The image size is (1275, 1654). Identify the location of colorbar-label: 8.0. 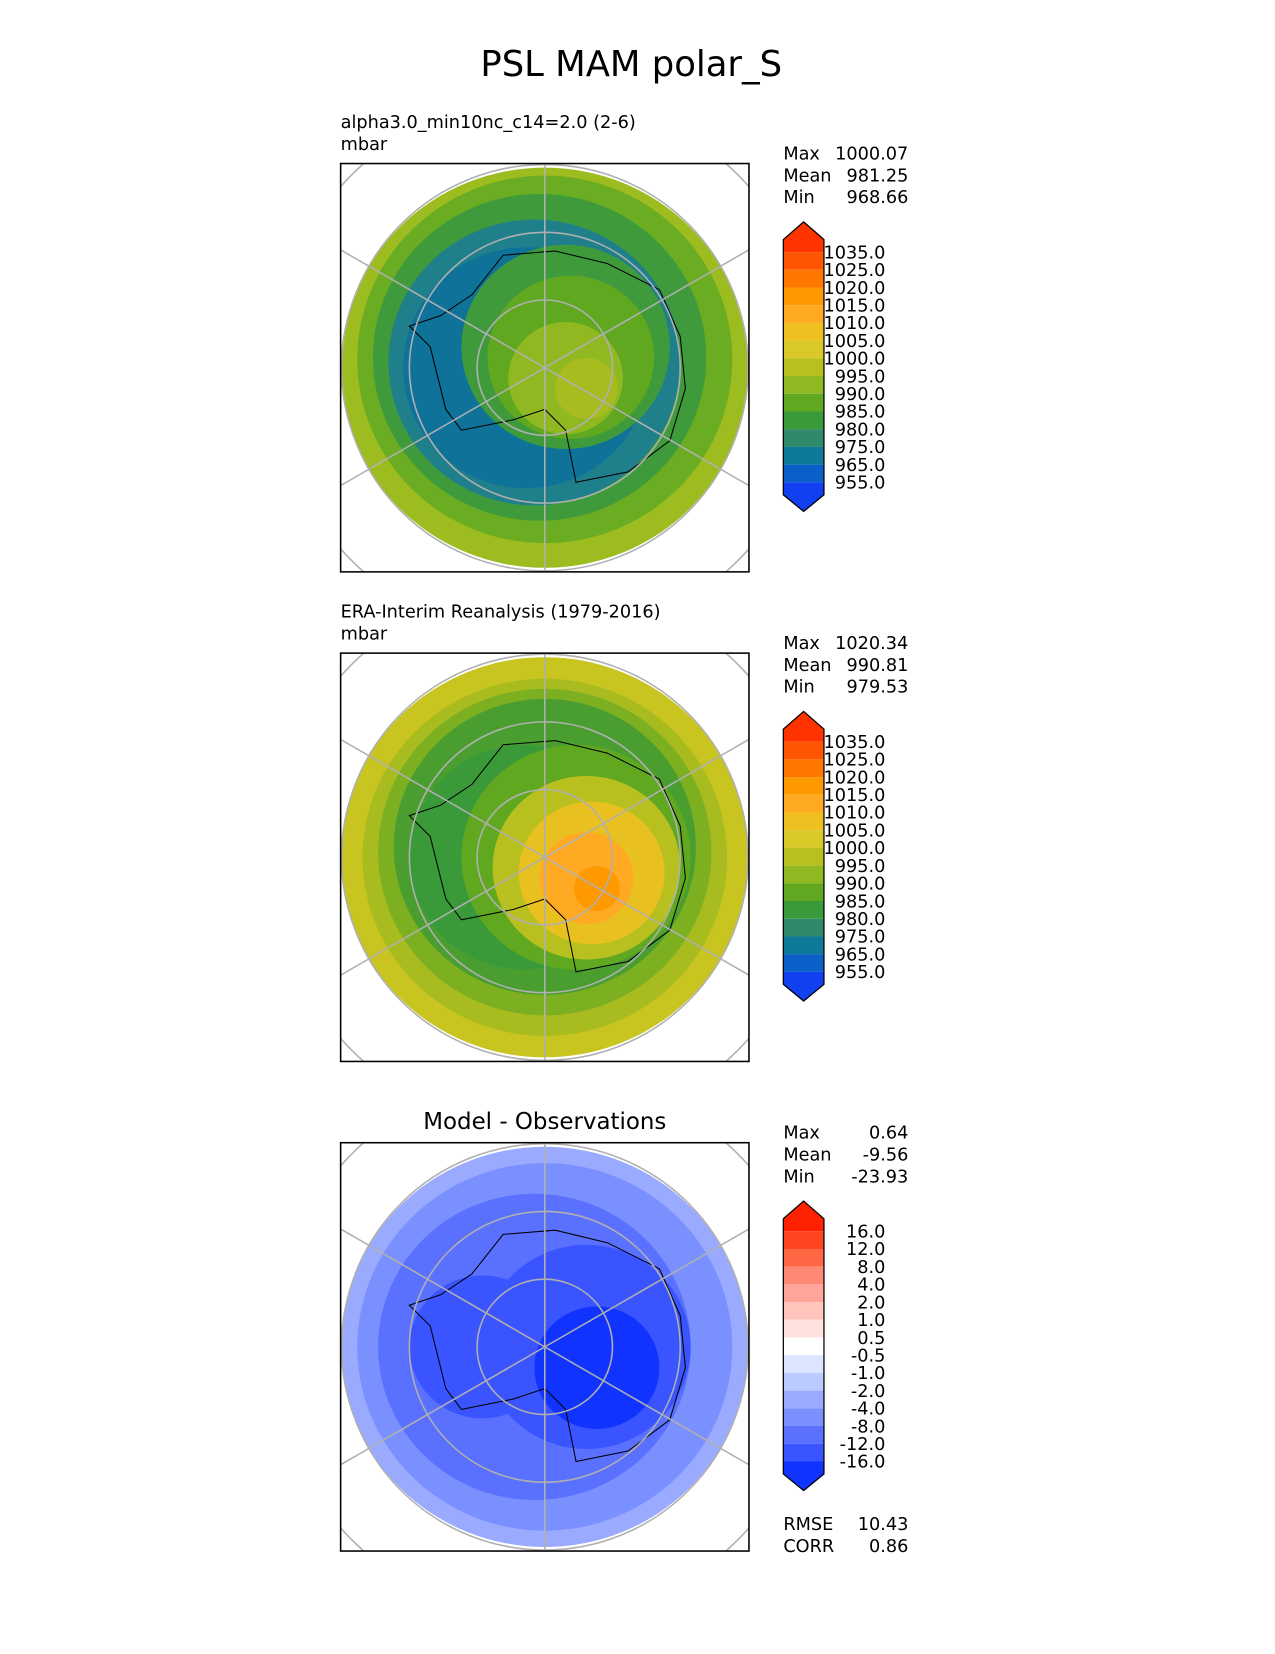
(871, 1268).